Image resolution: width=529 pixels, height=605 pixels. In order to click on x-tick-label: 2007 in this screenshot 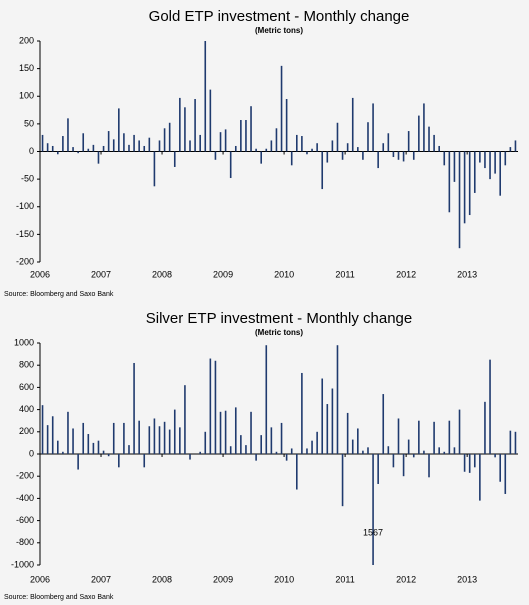, I will do `click(101, 274)`.